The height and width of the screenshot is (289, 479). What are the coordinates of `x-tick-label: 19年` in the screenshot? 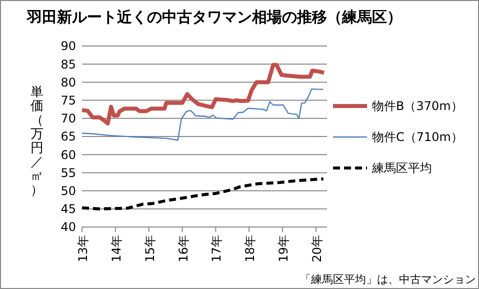 It's located at (283, 248).